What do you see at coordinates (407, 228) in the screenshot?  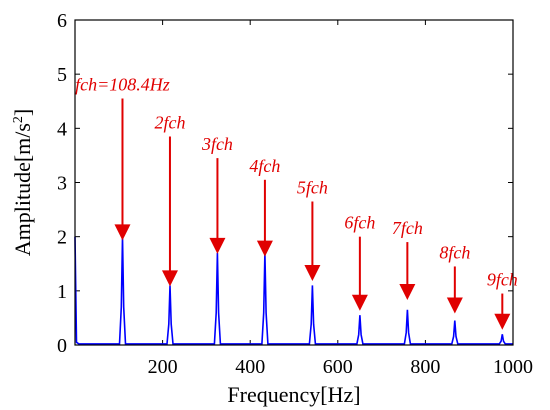 I see `harmonic-label: 7fch` at bounding box center [407, 228].